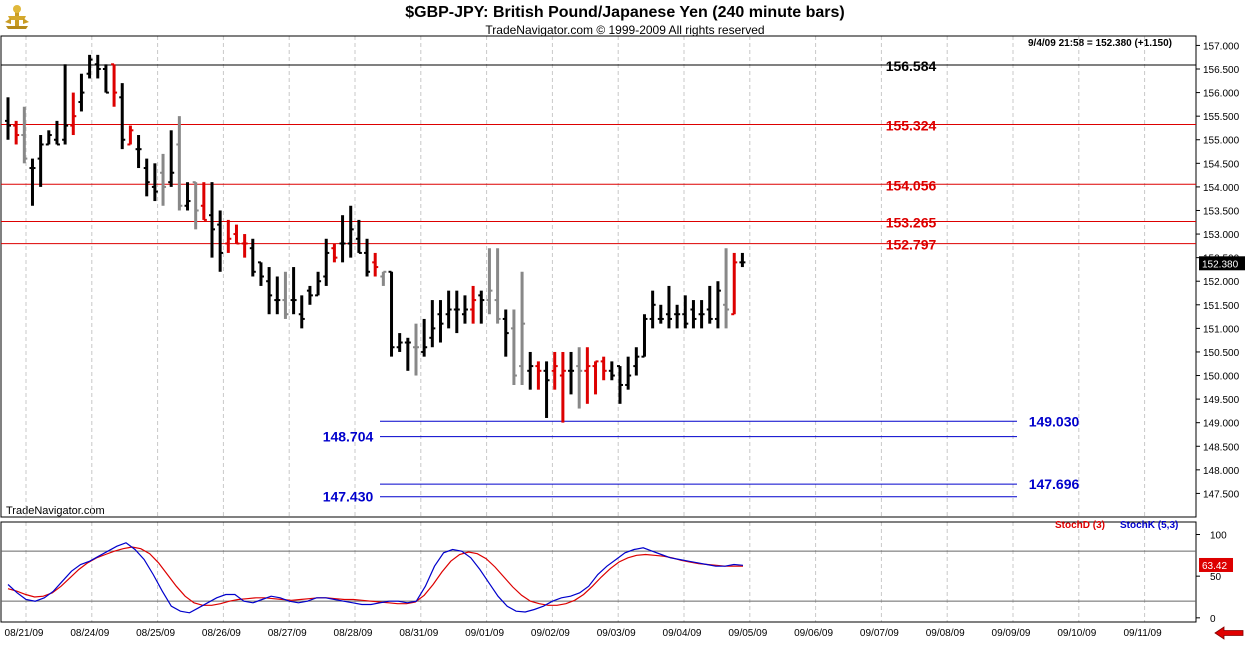 The width and height of the screenshot is (1250, 645). Describe the element at coordinates (55, 511) in the screenshot. I see `credit-label: TradeNavigator.com` at that location.